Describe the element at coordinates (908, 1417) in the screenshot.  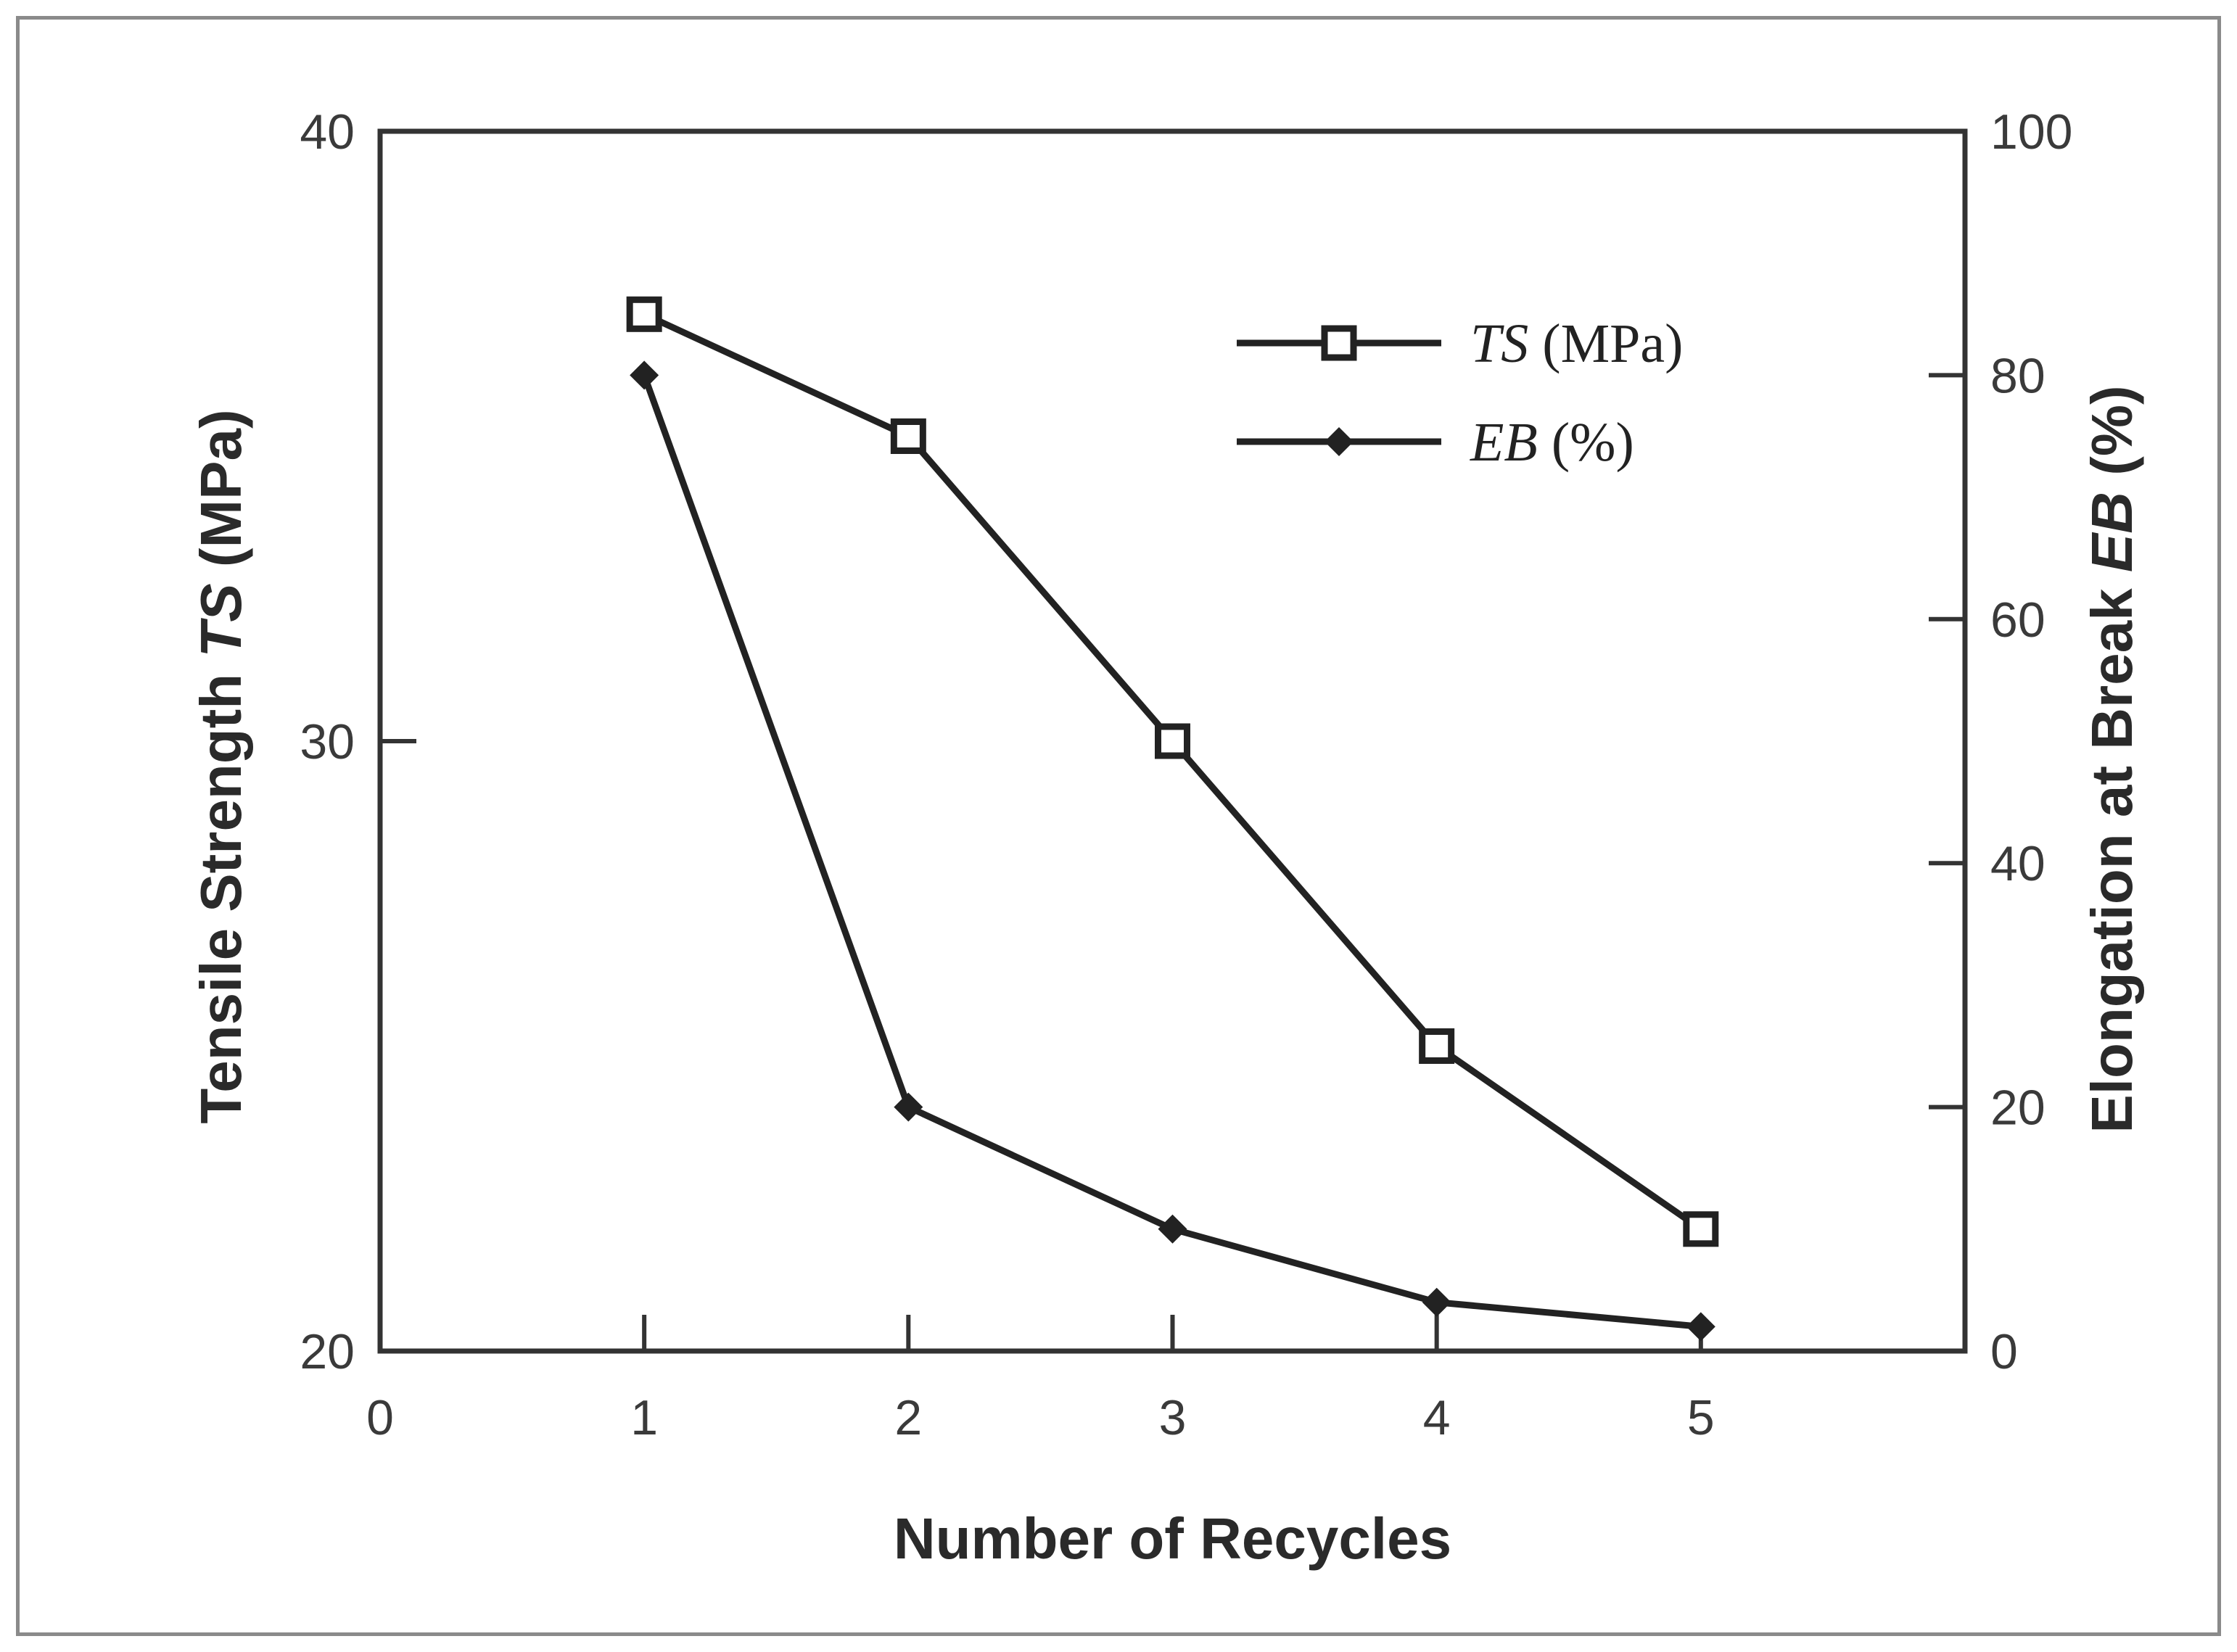
I see `x-tick-label: 2` at that location.